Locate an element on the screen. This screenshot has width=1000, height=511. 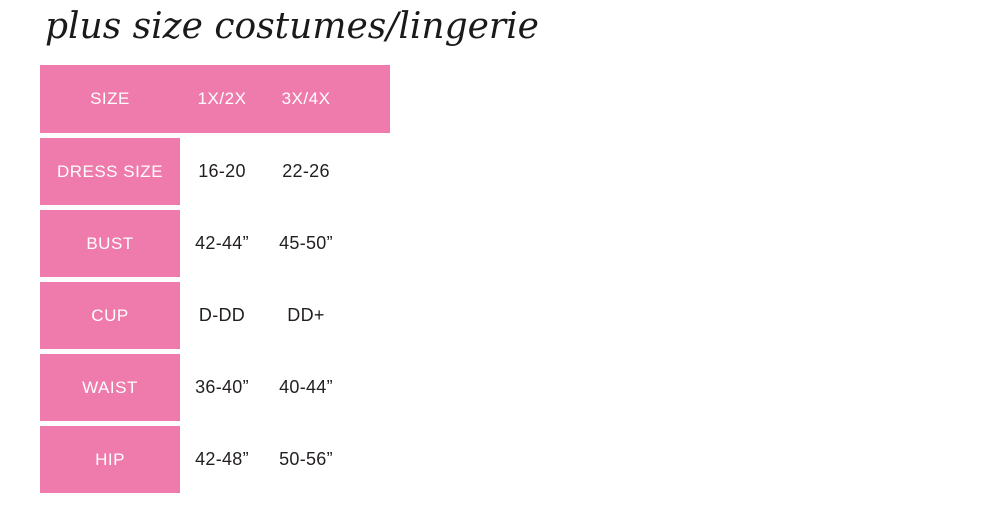
header-size-label: SIZE is located at coordinates (110, 98).